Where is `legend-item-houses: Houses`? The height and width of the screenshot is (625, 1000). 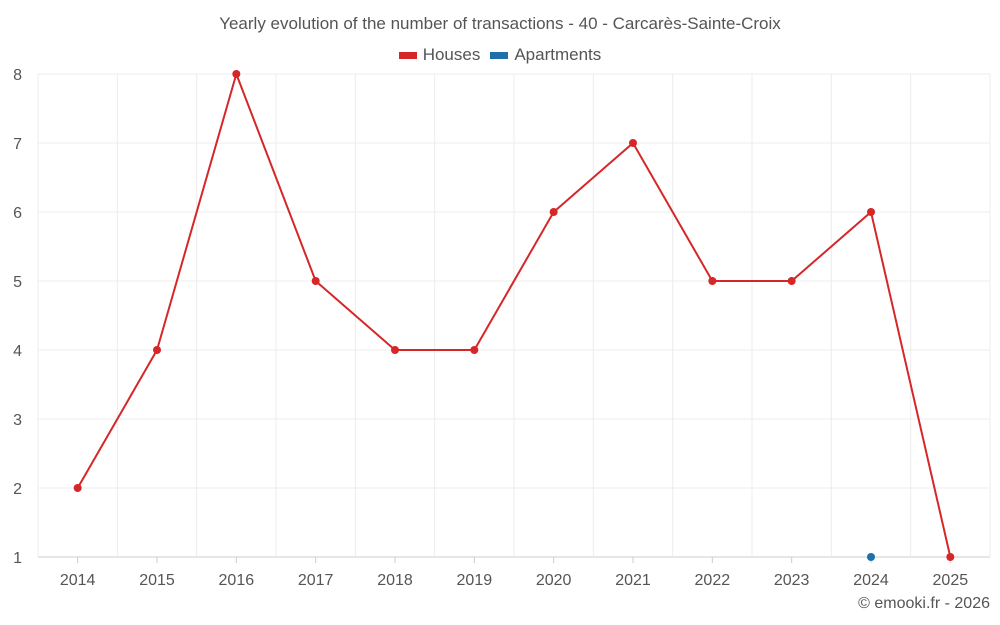
legend-item-houses: Houses is located at coordinates (439, 55).